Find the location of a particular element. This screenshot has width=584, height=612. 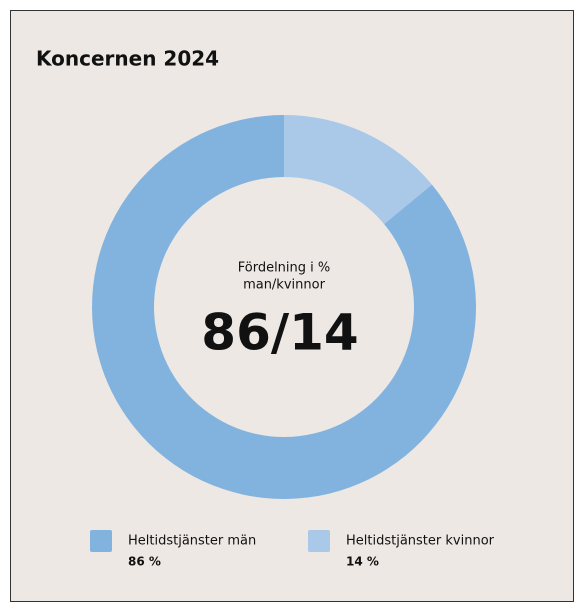

legend-label: Heltidstjänster kvinnor is located at coordinates (420, 541).